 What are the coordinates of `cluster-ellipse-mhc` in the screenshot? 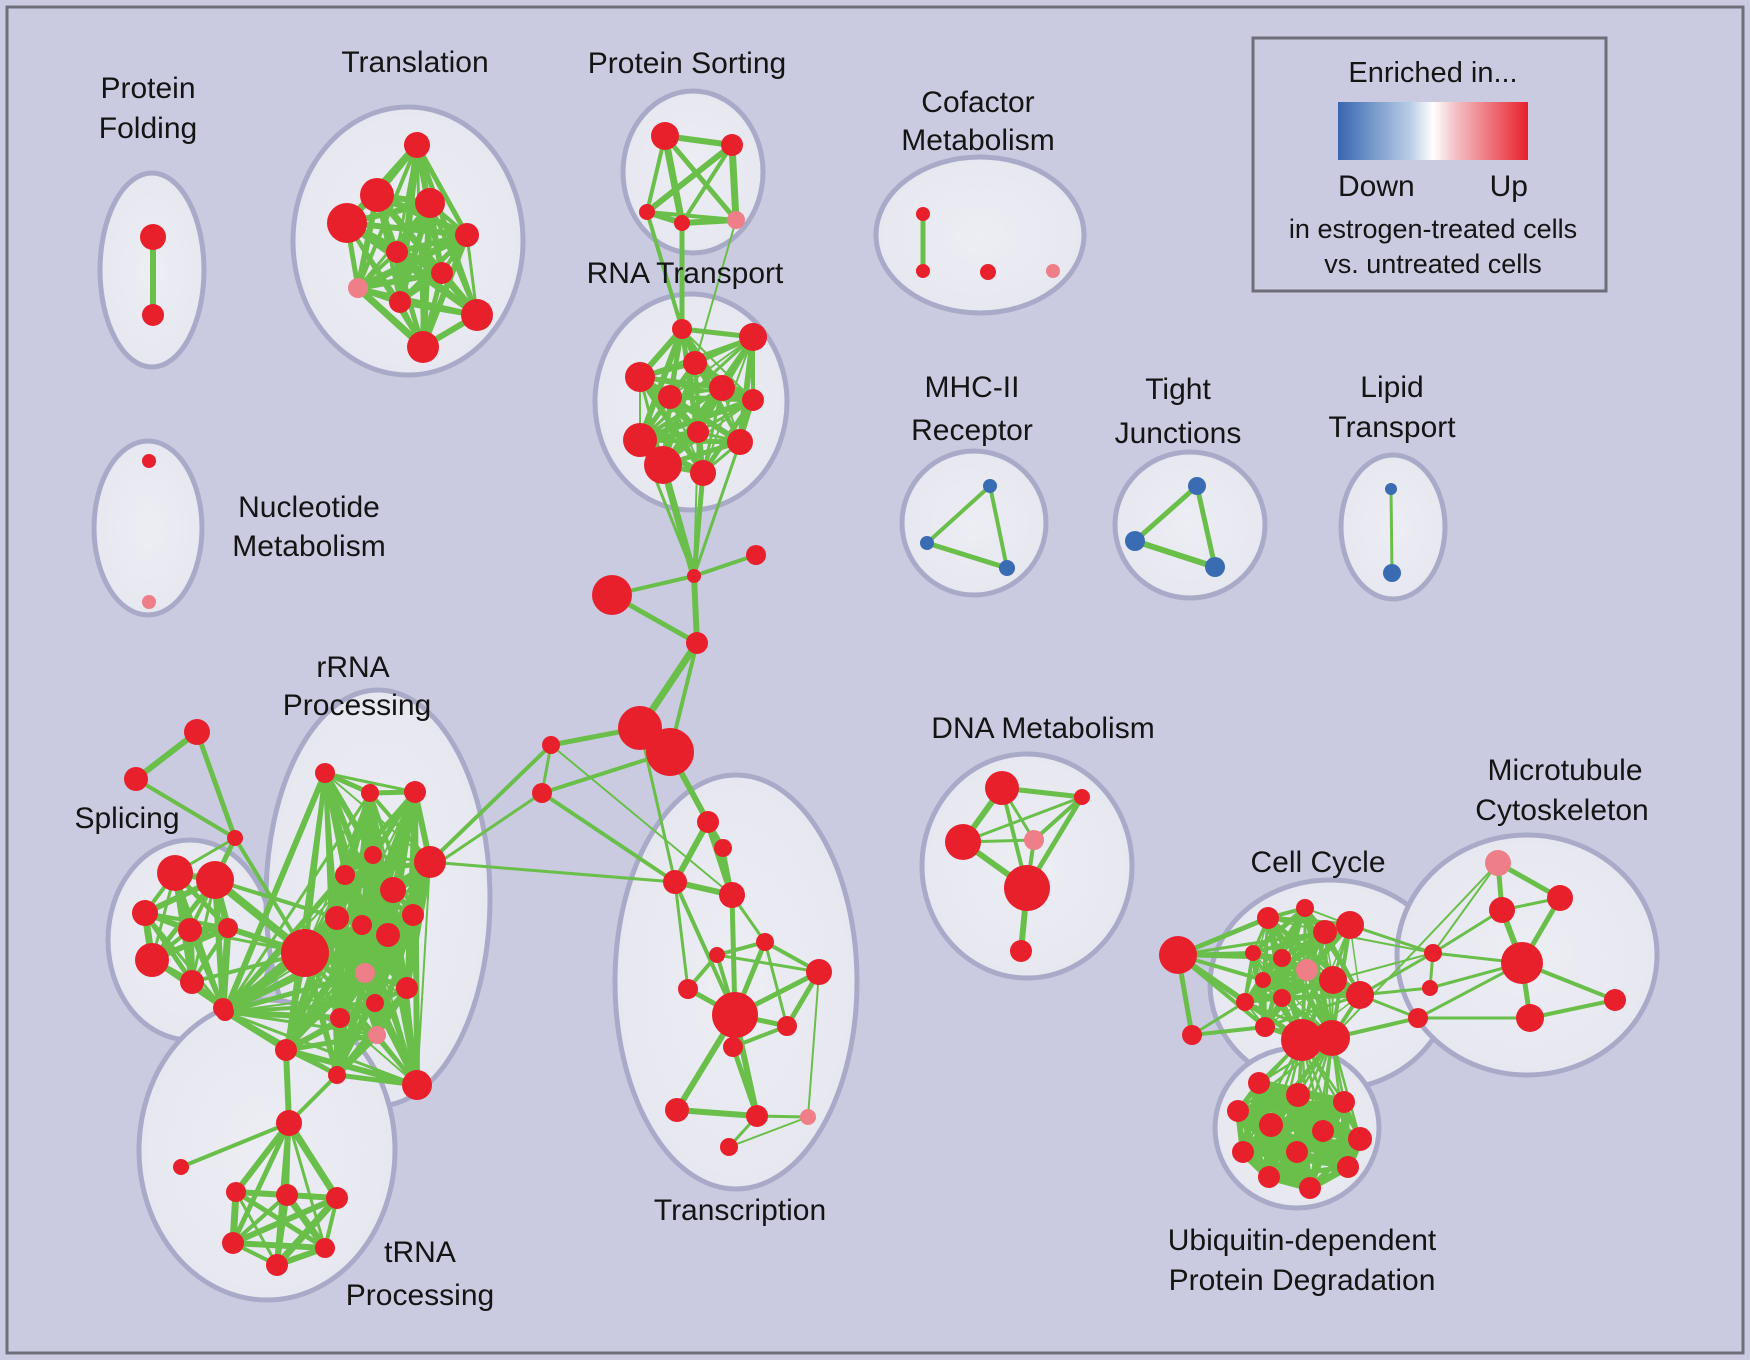 It's located at (974, 523).